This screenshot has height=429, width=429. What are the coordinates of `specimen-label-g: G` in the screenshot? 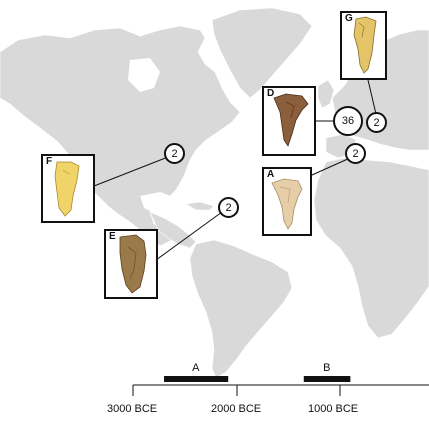 It's located at (349, 18).